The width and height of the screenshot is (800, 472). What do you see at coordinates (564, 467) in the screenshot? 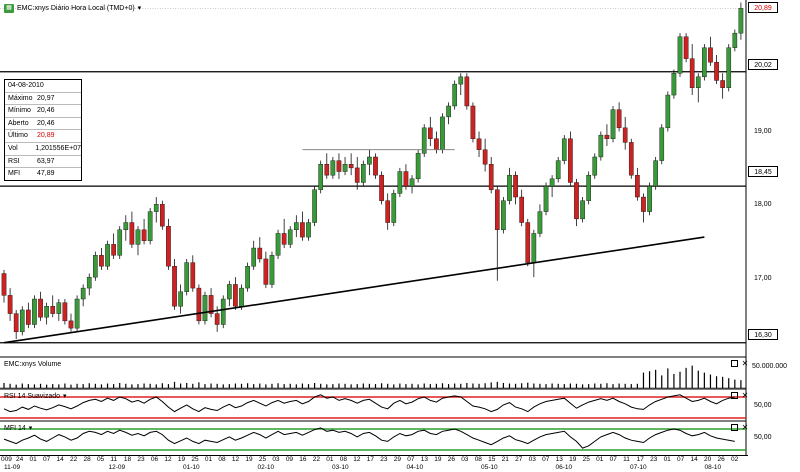
I see `time-axis-month-label: 06-10` at bounding box center [564, 467].